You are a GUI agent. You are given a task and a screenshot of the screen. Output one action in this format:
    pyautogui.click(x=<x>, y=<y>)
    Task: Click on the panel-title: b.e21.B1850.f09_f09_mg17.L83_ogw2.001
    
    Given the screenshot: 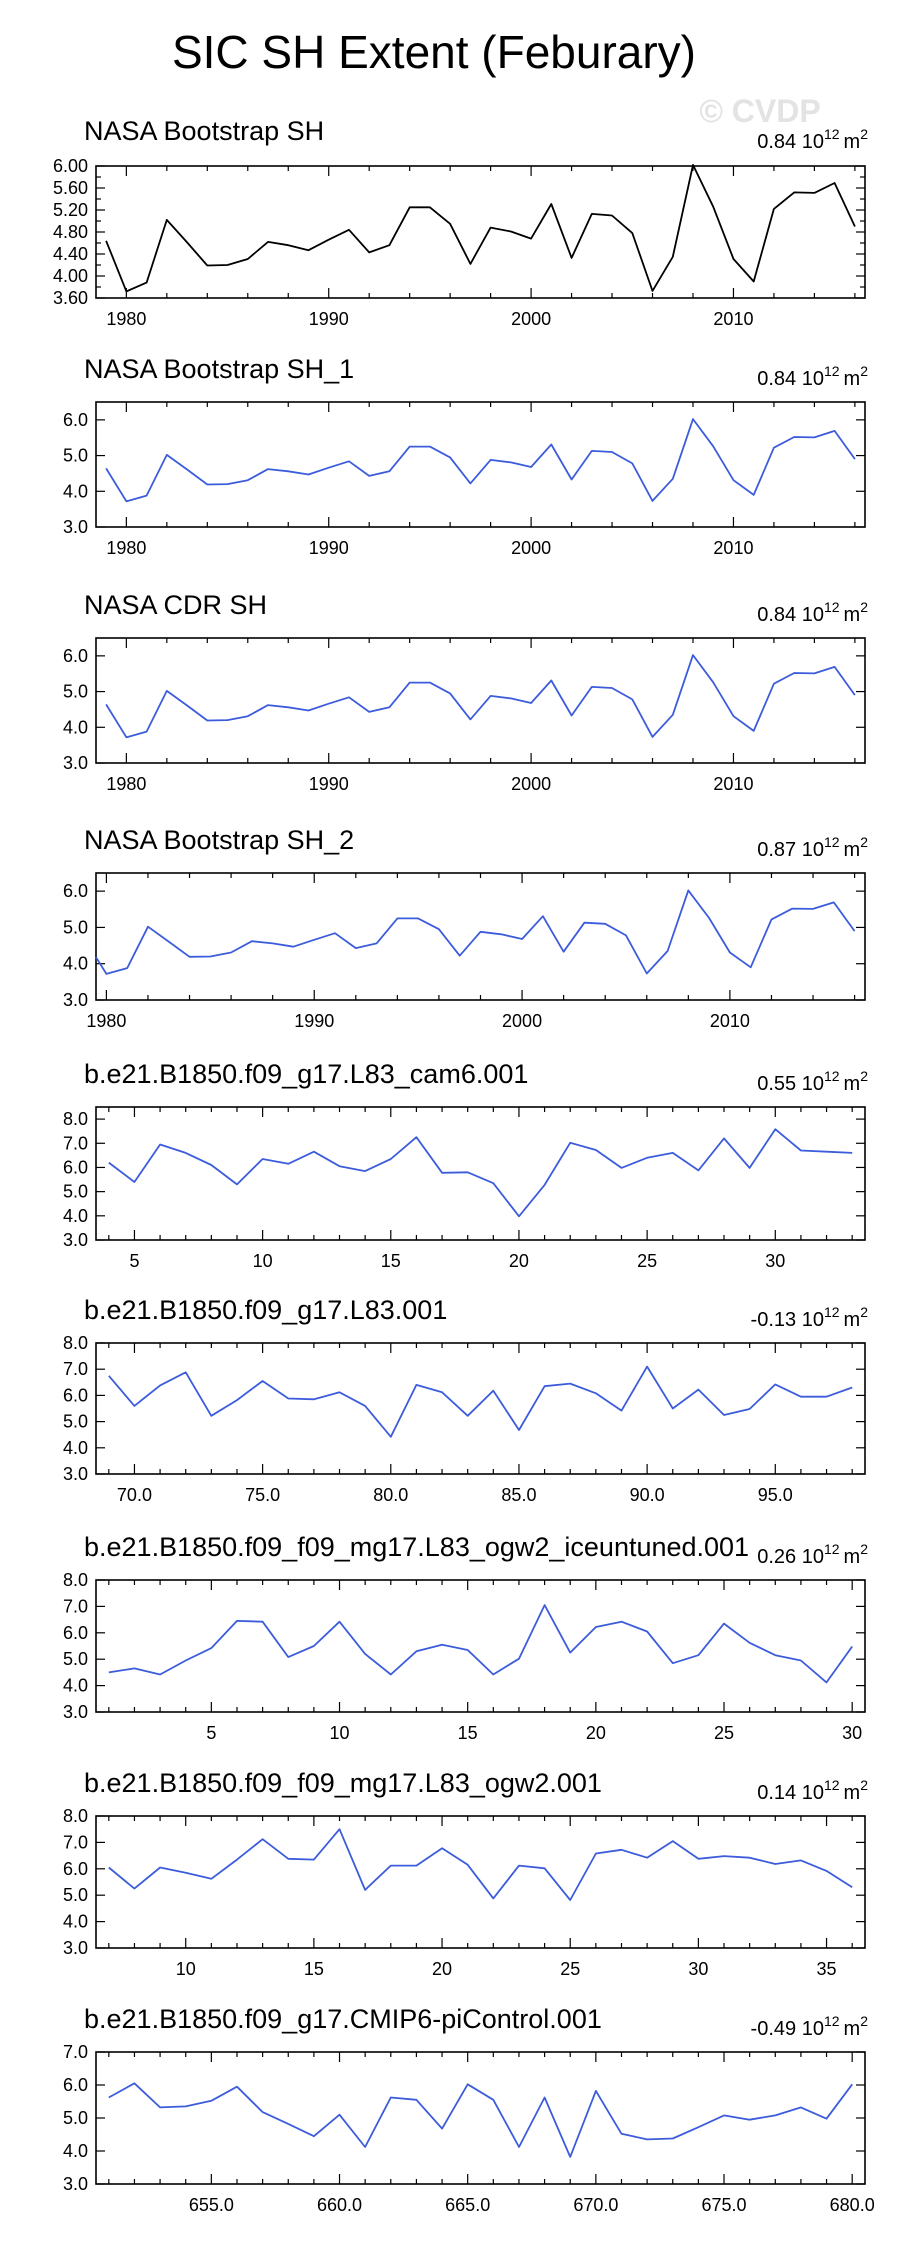 What is the action you would take?
    pyautogui.click(x=343, y=1783)
    